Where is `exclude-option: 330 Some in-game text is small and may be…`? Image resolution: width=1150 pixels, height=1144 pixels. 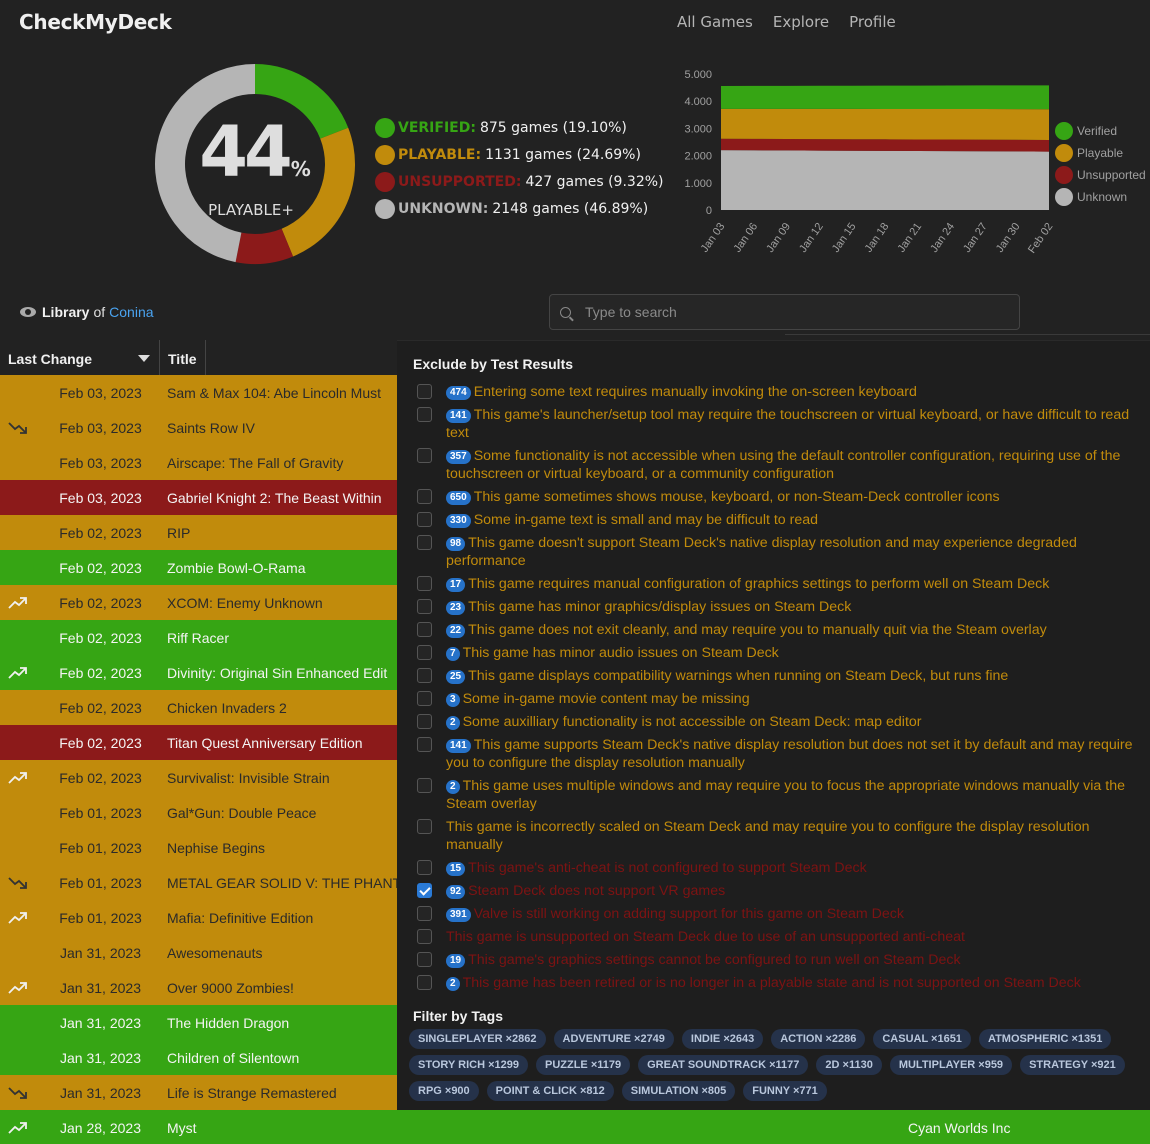
exclude-option: 330 Some in-game text is small and may be… is located at coordinates (779, 520).